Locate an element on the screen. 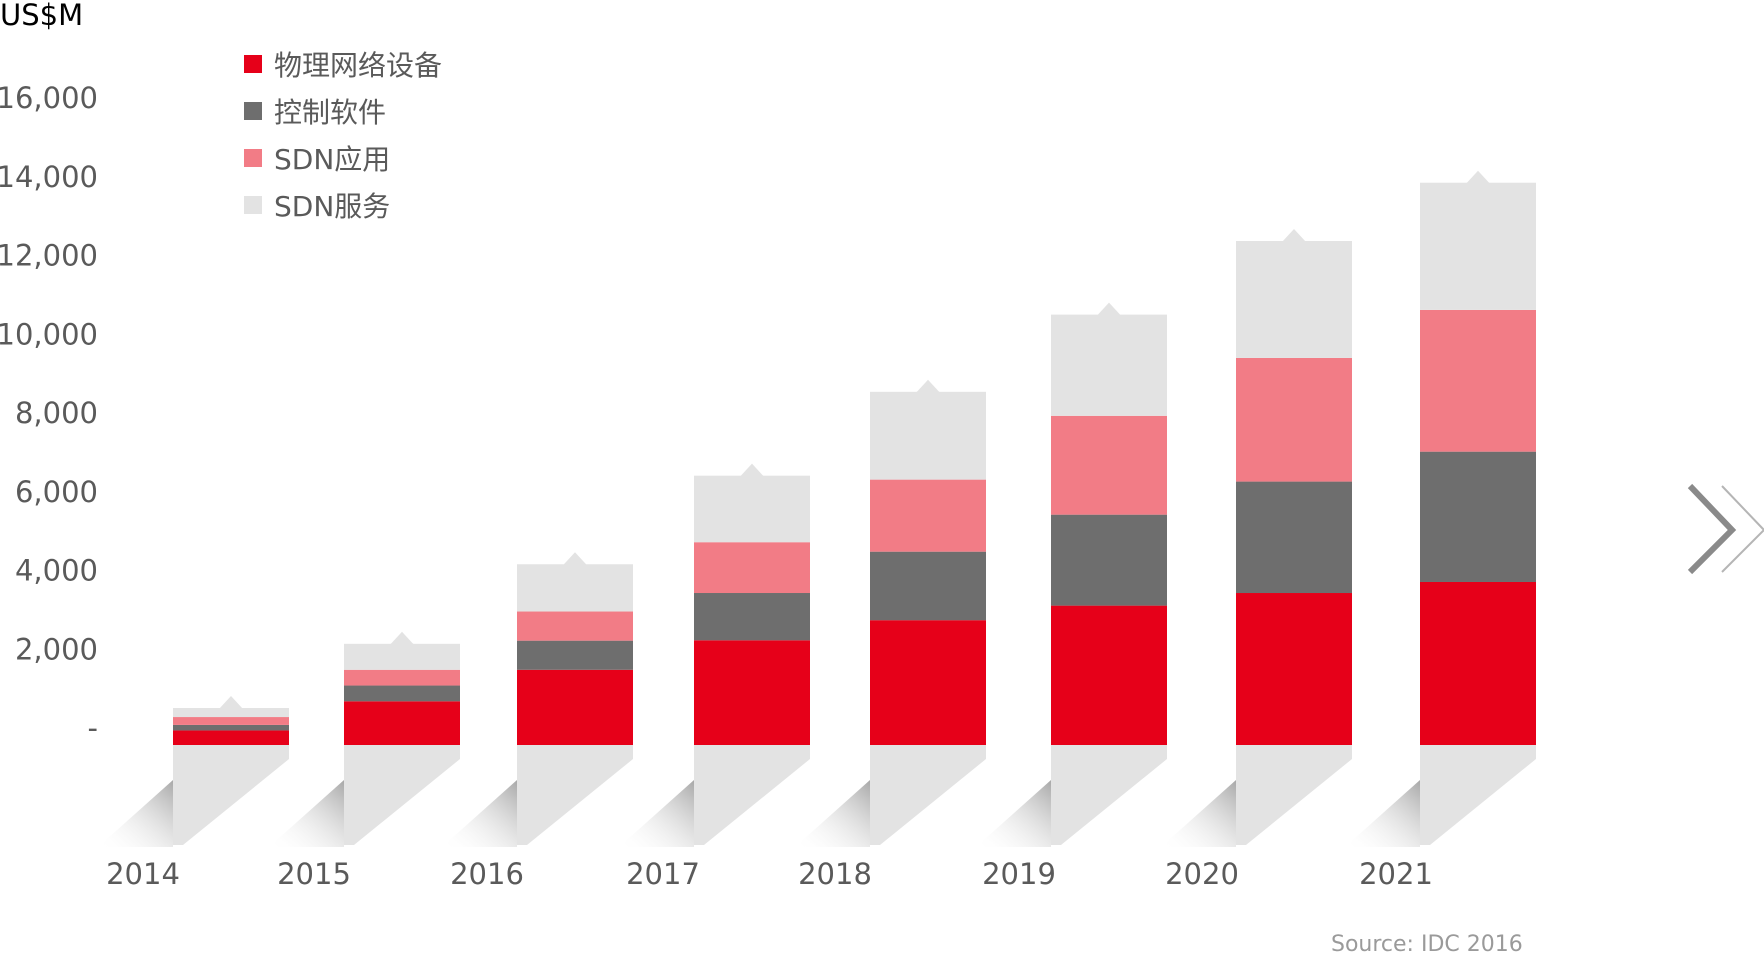 Image resolution: width=1764 pixels, height=958 pixels. y-tick-label: 14,000 is located at coordinates (49, 177).